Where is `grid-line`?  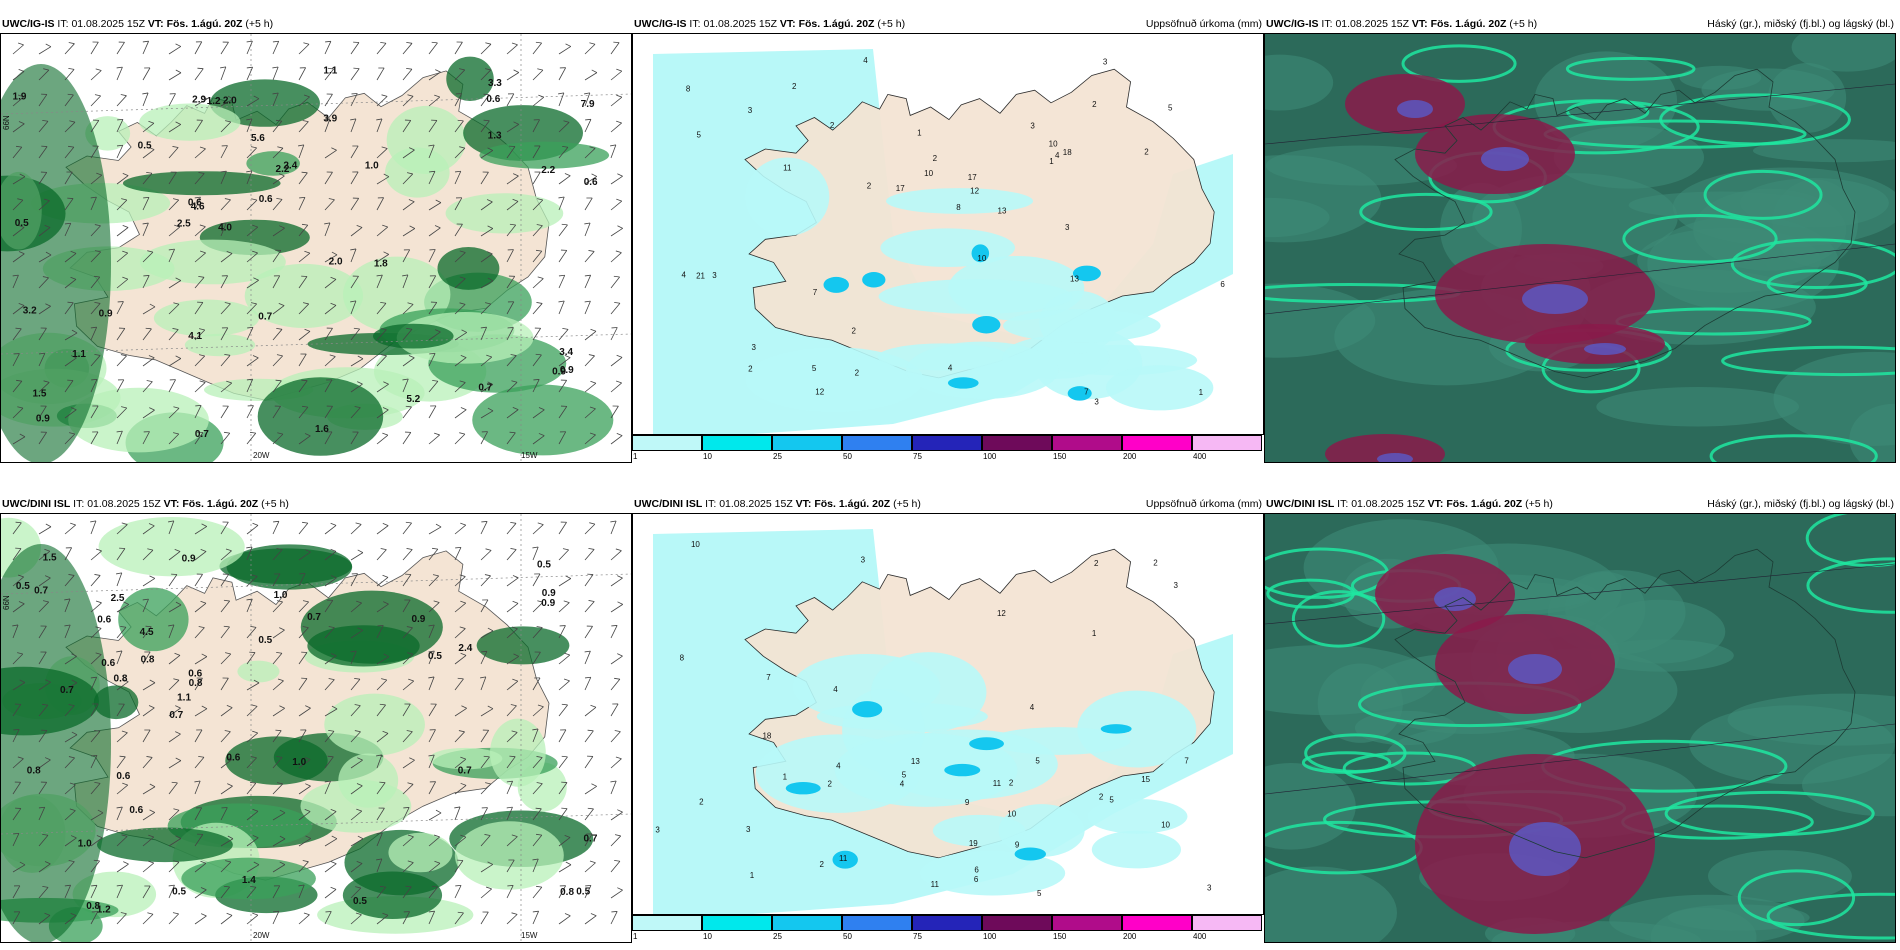 grid-line is located at coordinates (1580, 114).